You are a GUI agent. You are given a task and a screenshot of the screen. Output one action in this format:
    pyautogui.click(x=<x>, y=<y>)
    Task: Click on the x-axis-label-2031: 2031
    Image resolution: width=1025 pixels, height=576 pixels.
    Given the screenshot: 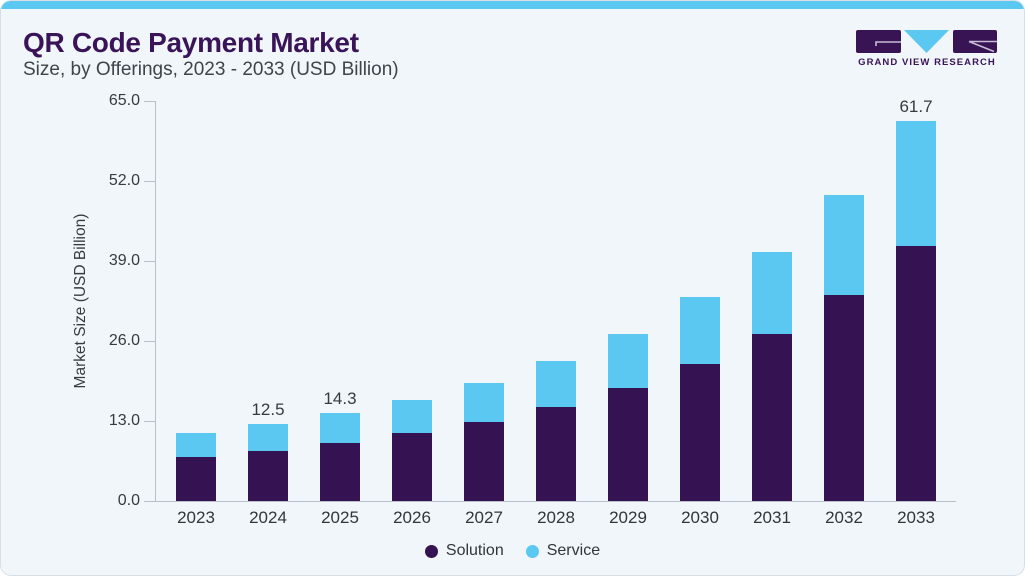 What is the action you would take?
    pyautogui.click(x=772, y=517)
    